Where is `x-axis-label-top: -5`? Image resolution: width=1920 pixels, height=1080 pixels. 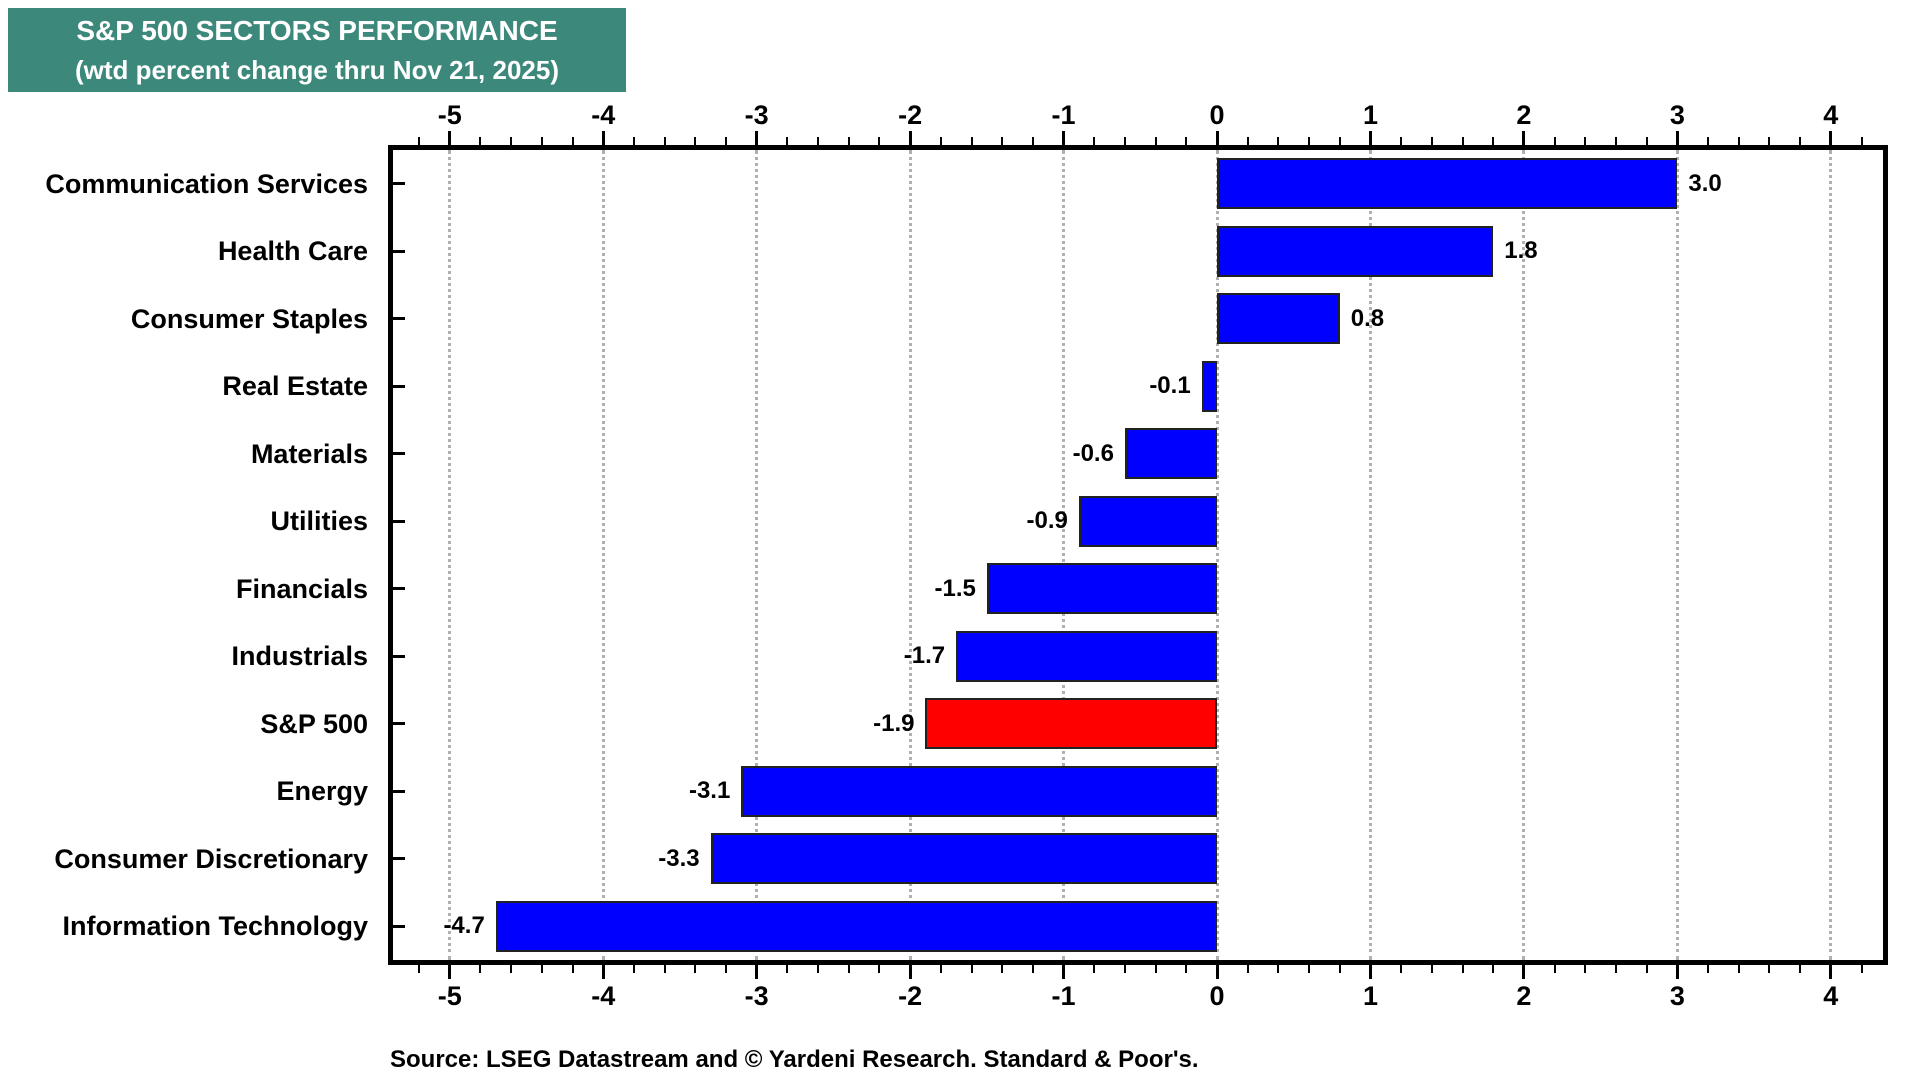
x-axis-label-top: -5 is located at coordinates (449, 115).